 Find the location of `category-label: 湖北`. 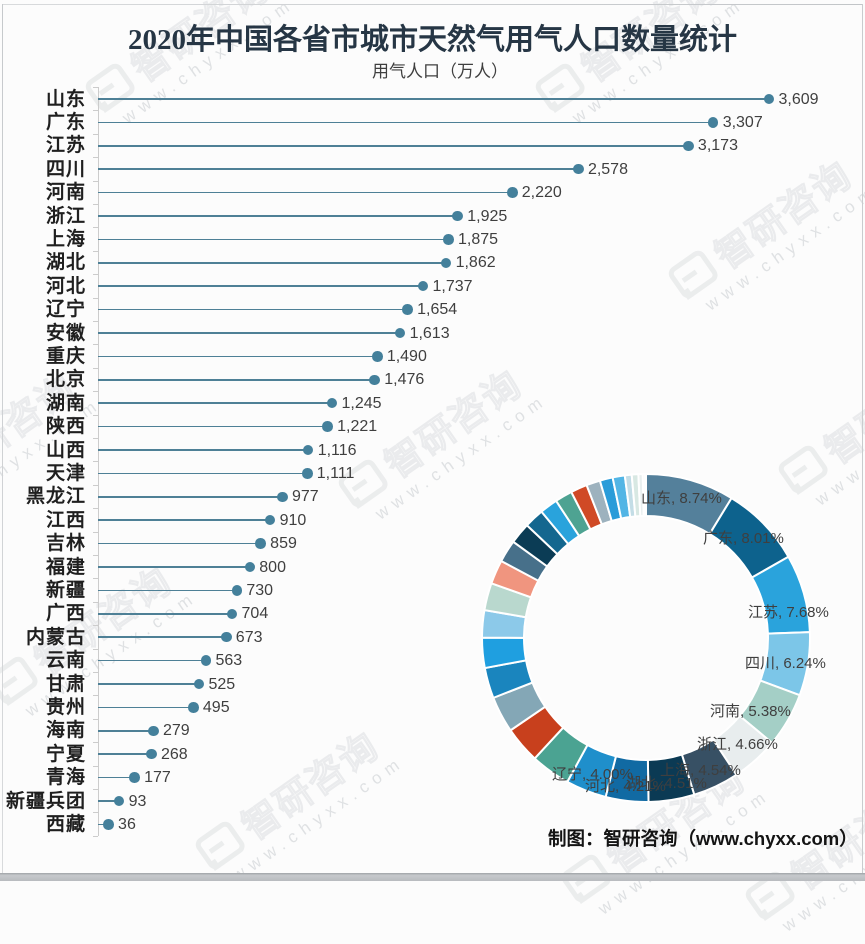

category-label: 湖北 is located at coordinates (65, 263).